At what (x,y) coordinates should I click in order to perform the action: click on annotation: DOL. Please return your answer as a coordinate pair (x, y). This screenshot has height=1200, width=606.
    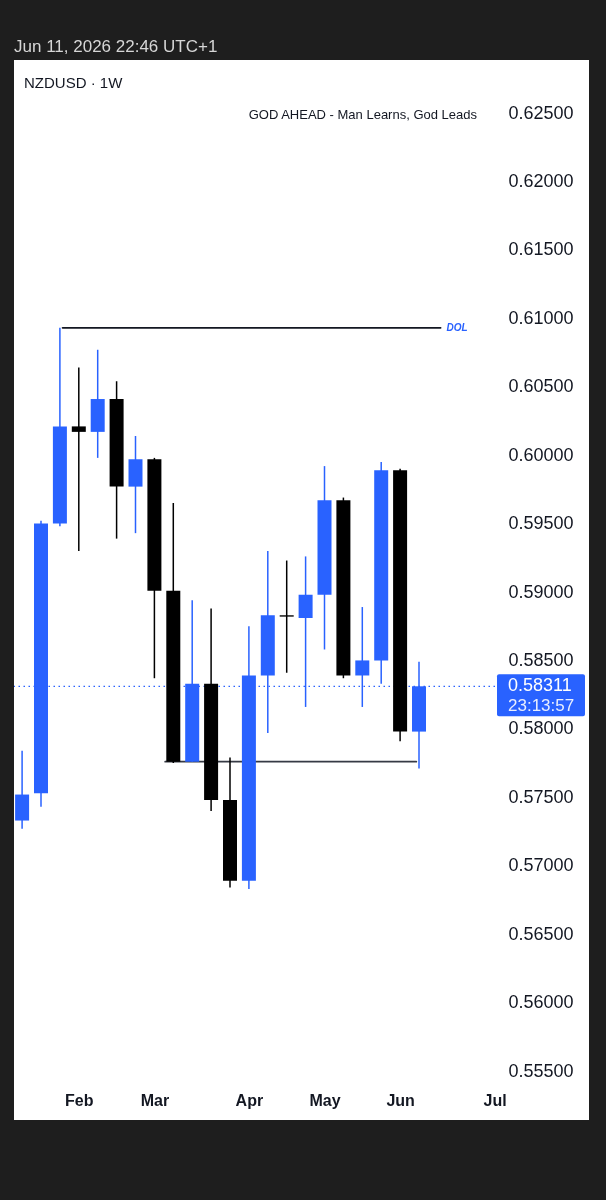
    Looking at the image, I should click on (457, 327).